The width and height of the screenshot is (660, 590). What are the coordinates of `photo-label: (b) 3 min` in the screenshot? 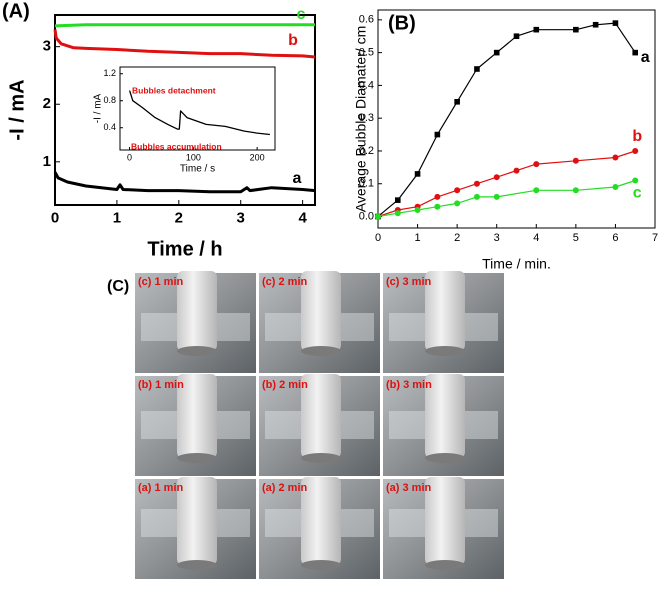 It's located at (409, 385).